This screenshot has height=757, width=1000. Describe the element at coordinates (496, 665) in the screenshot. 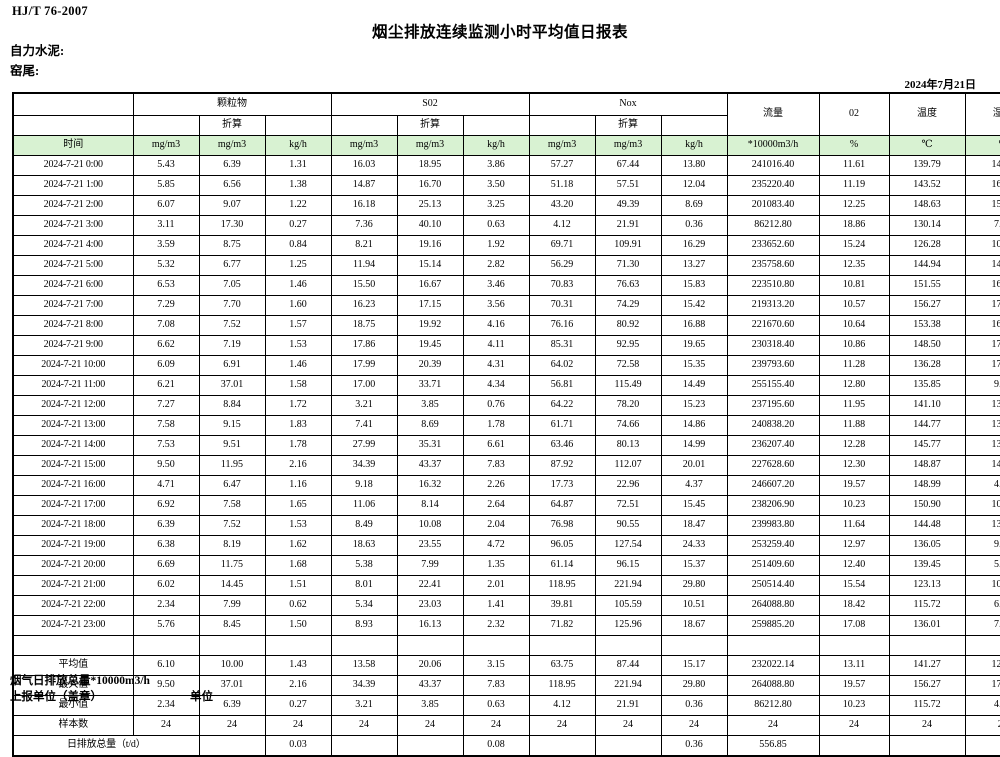

I see `cell-value: 3.15` at that location.